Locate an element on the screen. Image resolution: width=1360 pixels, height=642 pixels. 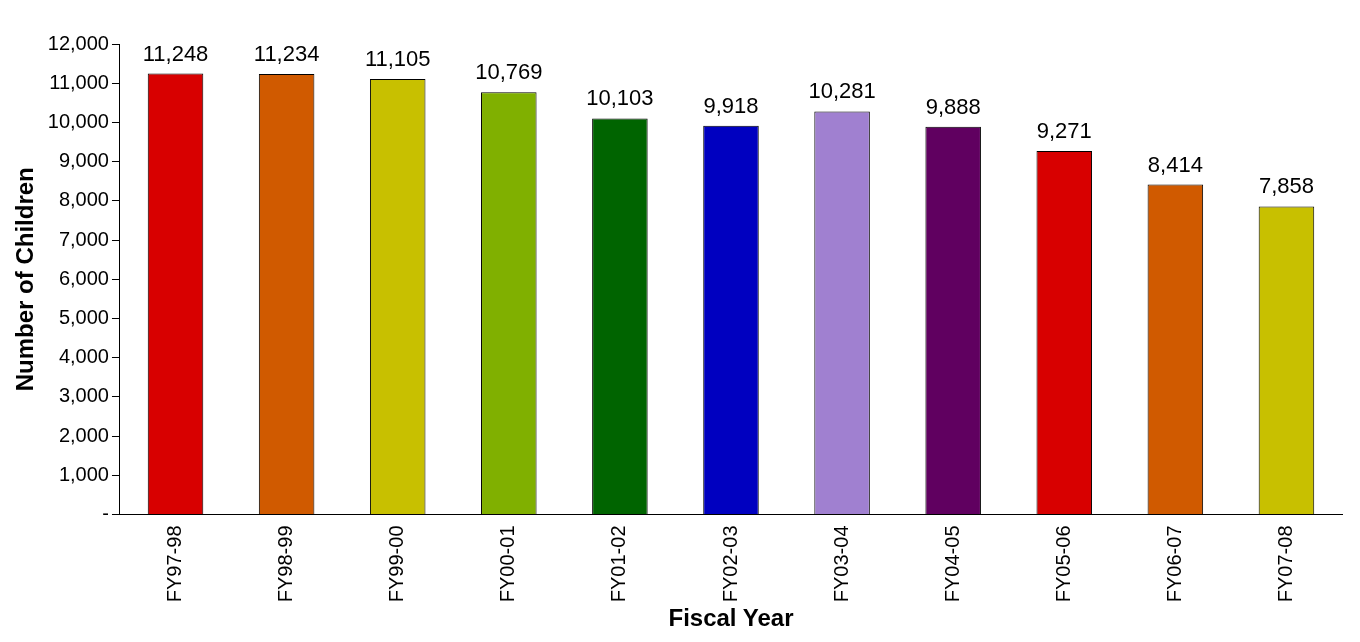
data-label: 10,103 is located at coordinates (620, 98).